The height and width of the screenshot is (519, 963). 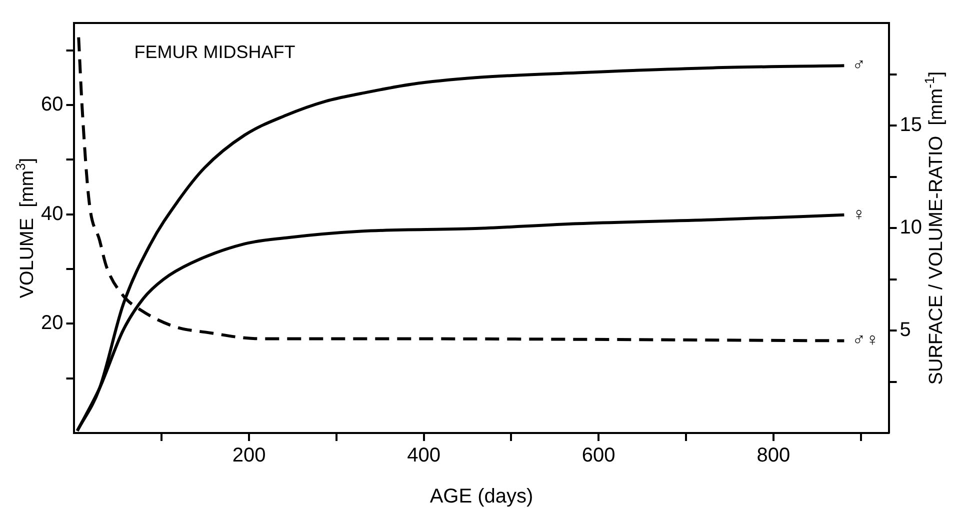 What do you see at coordinates (599, 455) in the screenshot?
I see `x-tick-label: 600` at bounding box center [599, 455].